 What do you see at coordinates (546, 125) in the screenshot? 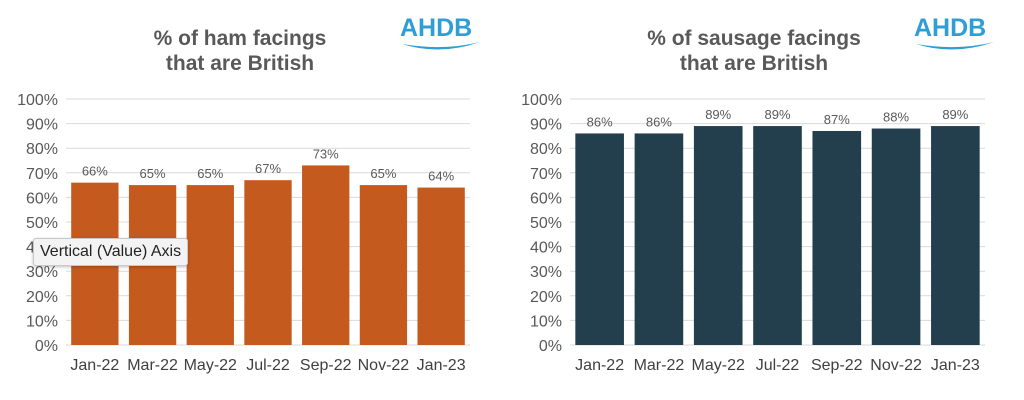
I see `sausage-y-tick-label: 90%` at bounding box center [546, 125].